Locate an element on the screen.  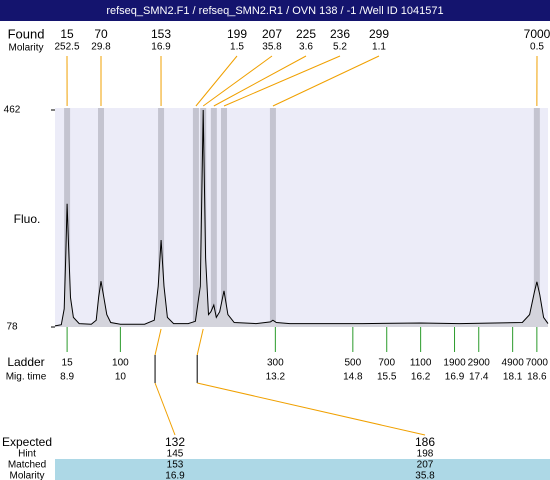
molarity-row-label: Molarity is located at coordinates (26, 475).